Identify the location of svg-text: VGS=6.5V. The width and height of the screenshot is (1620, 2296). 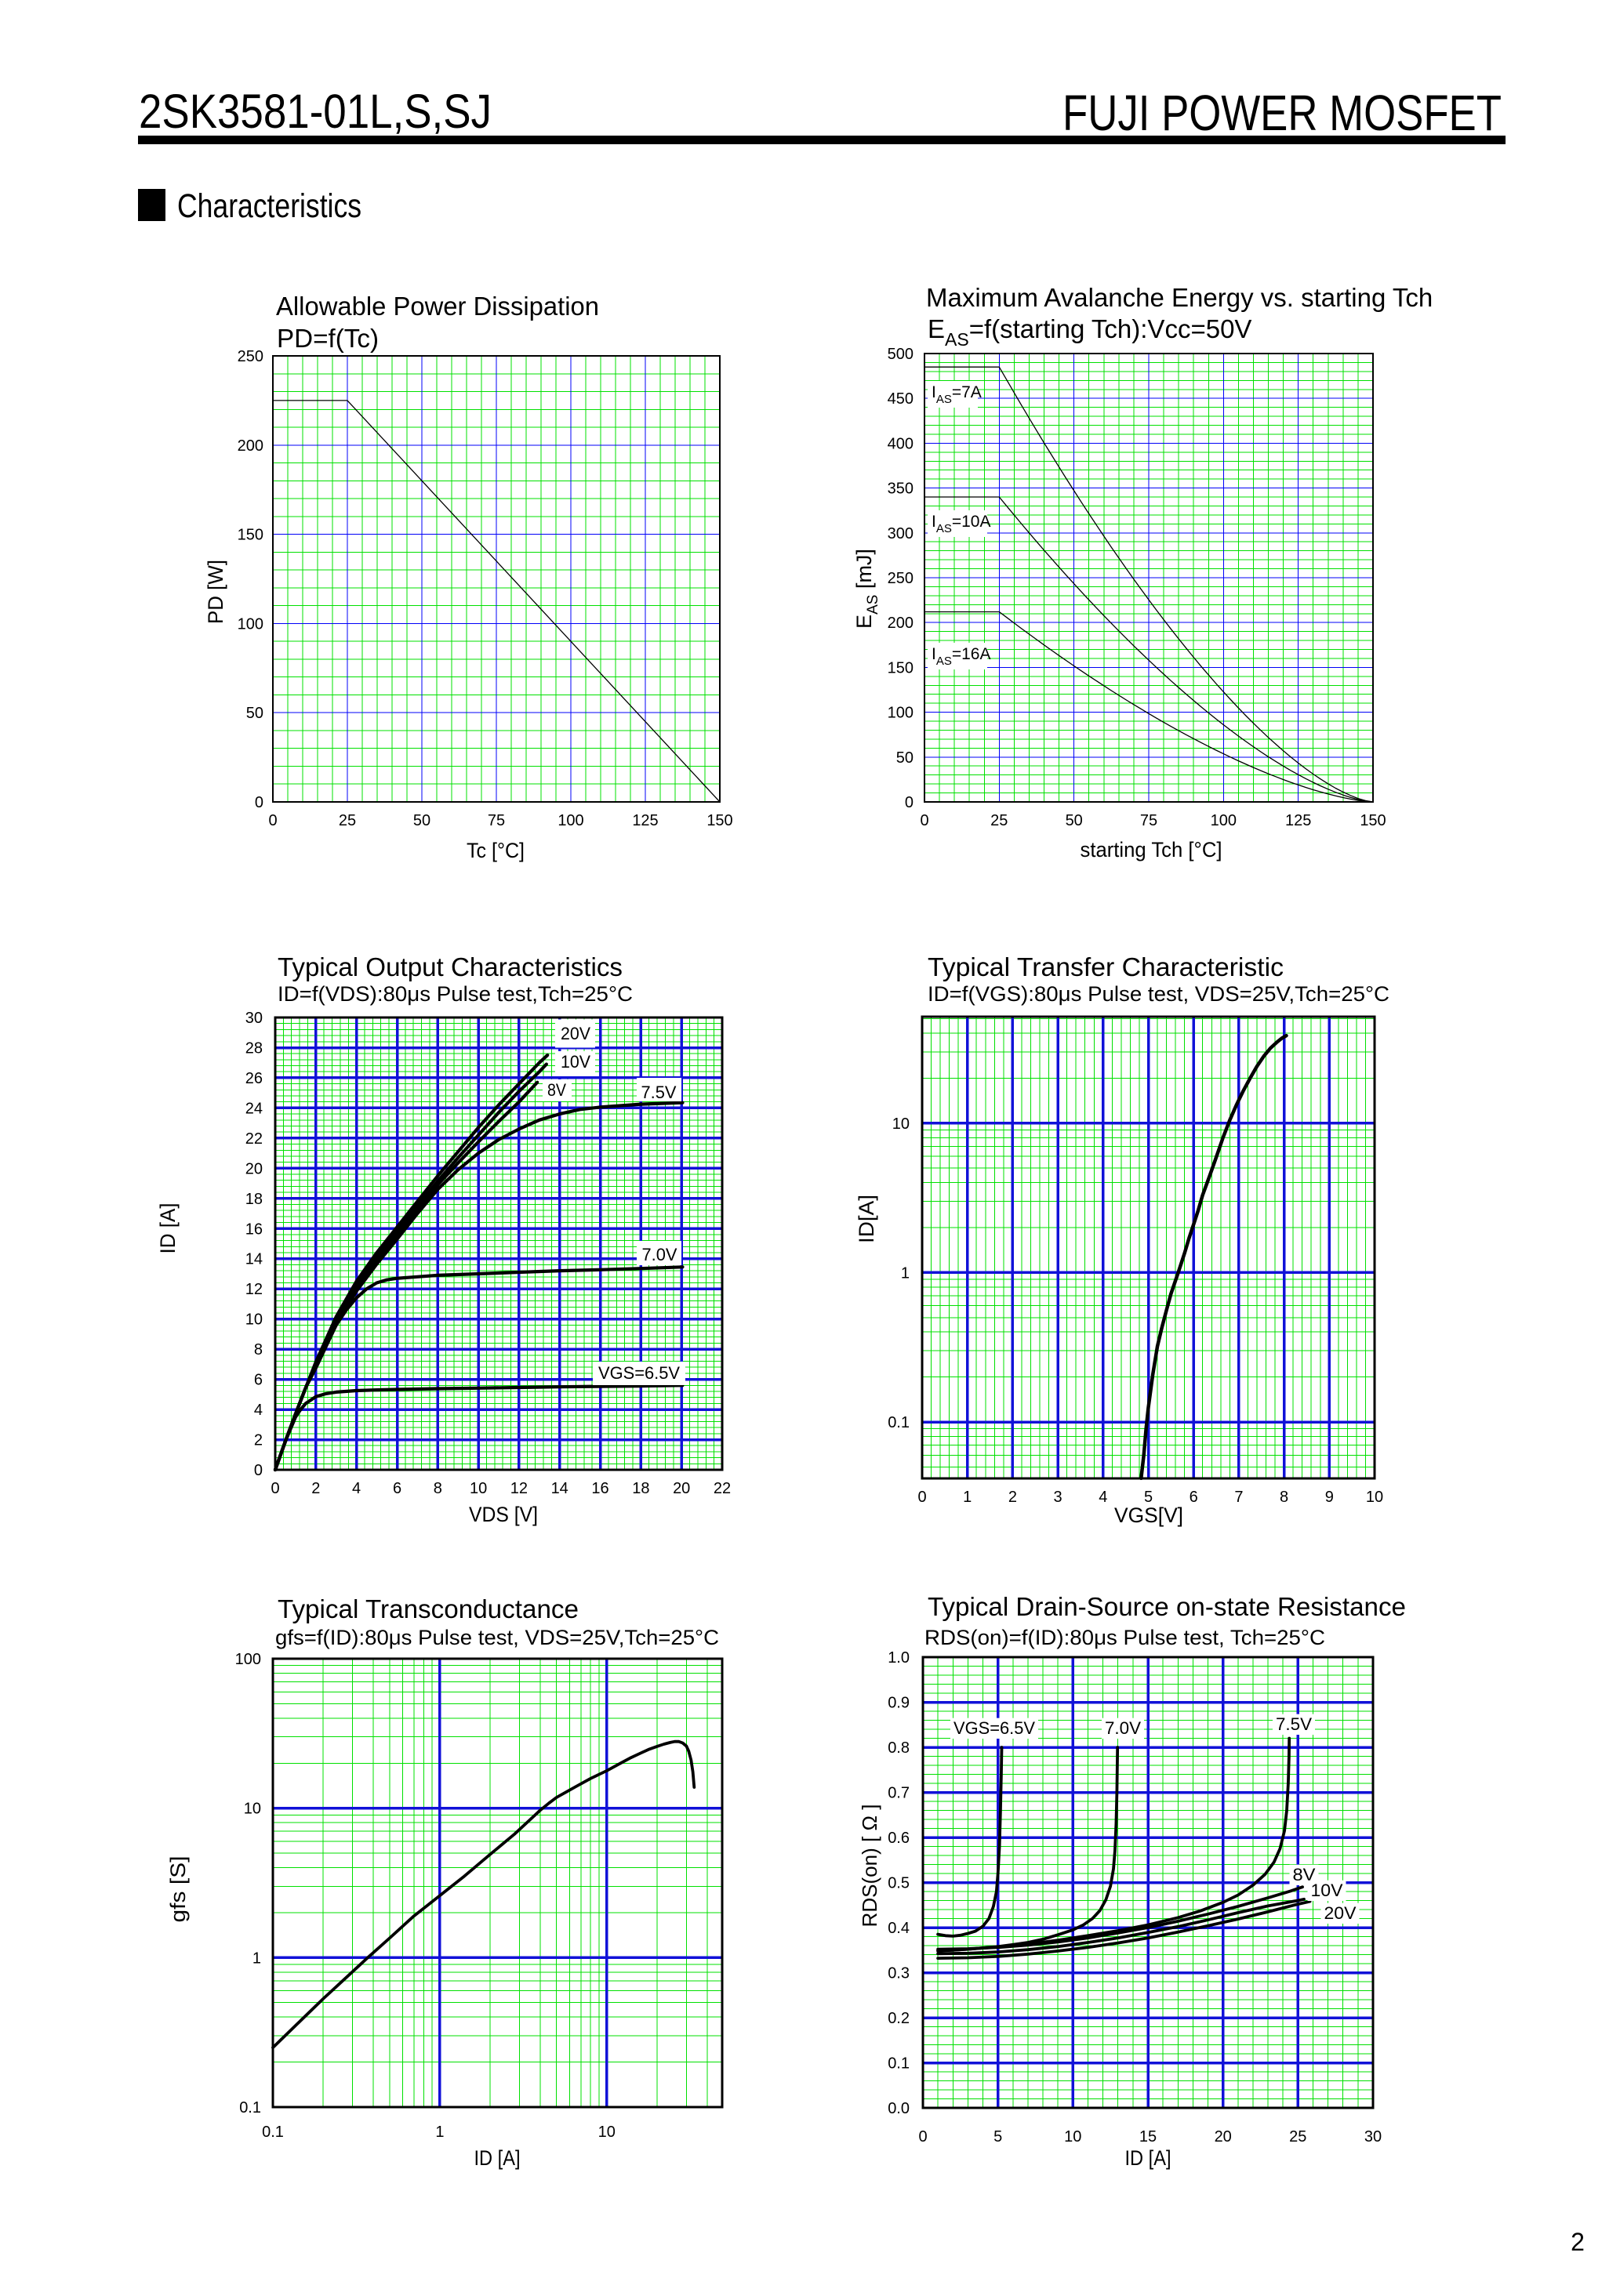
(994, 1728).